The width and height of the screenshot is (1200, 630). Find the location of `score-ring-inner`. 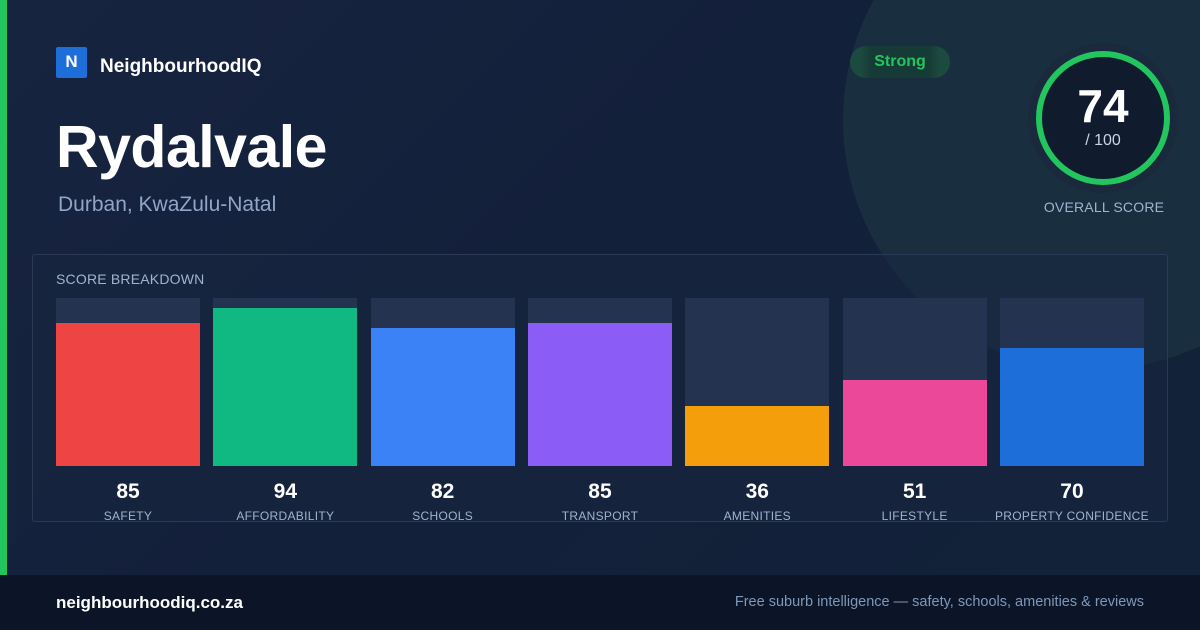

score-ring-inner is located at coordinates (1103, 118).